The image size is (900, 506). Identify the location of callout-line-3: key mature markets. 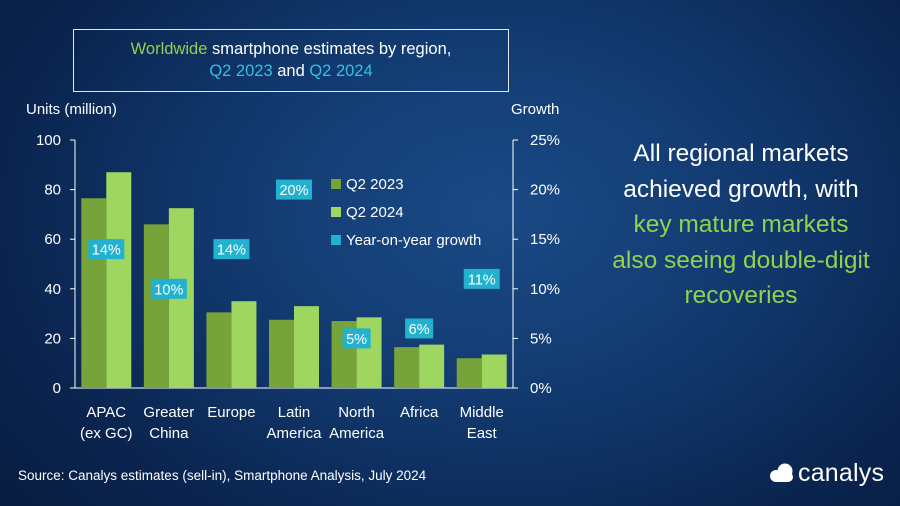
(741, 224).